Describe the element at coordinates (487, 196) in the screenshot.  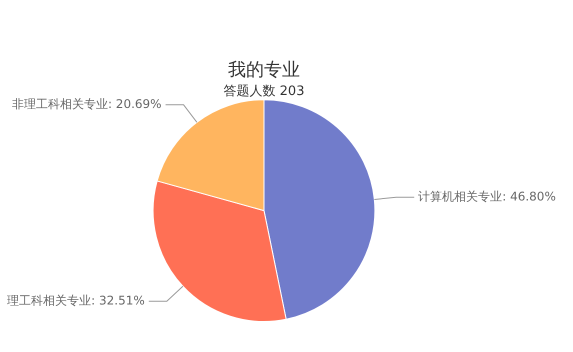
I see `slice-label: 计算机相关专业: 46.80%` at that location.